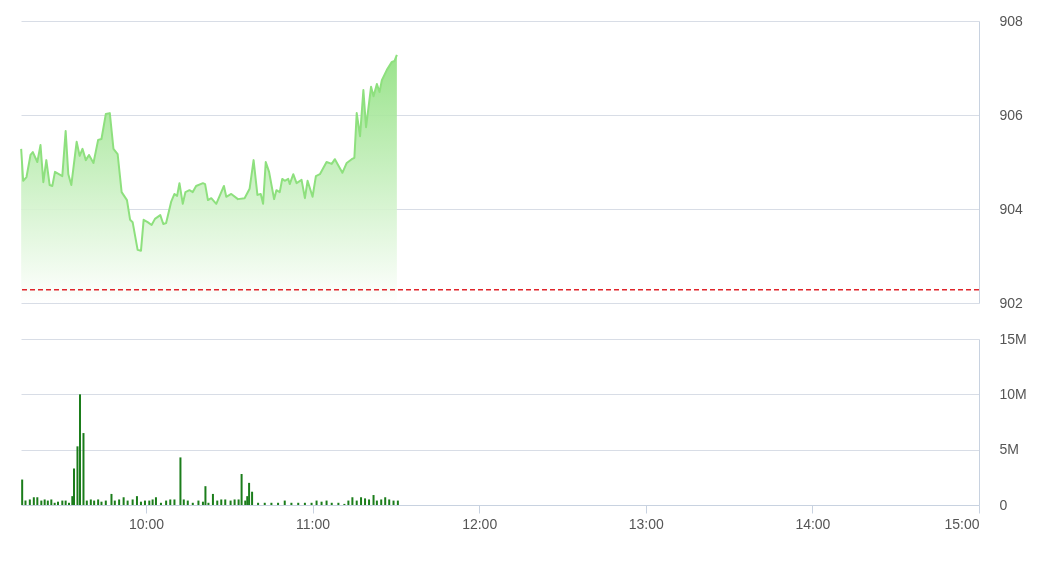  I want to click on y-tick-label: 904, so click(1011, 208).